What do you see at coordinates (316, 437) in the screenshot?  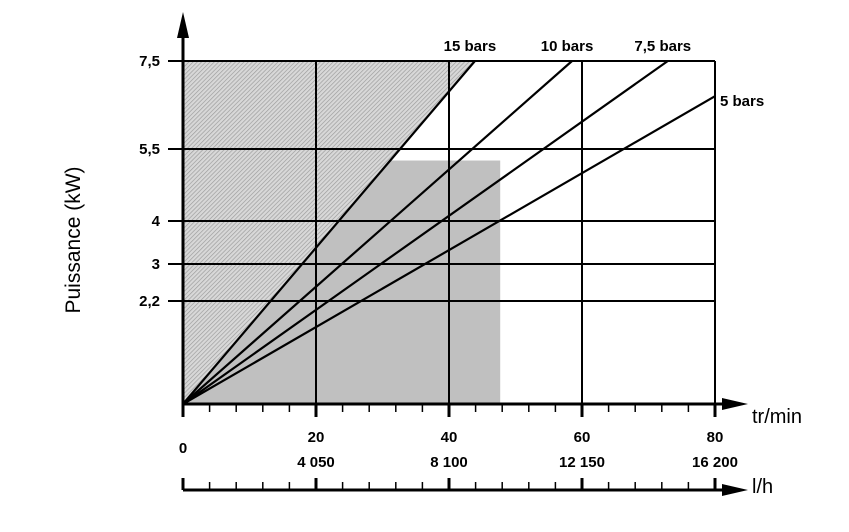 I see `x-tick-label: 20` at bounding box center [316, 437].